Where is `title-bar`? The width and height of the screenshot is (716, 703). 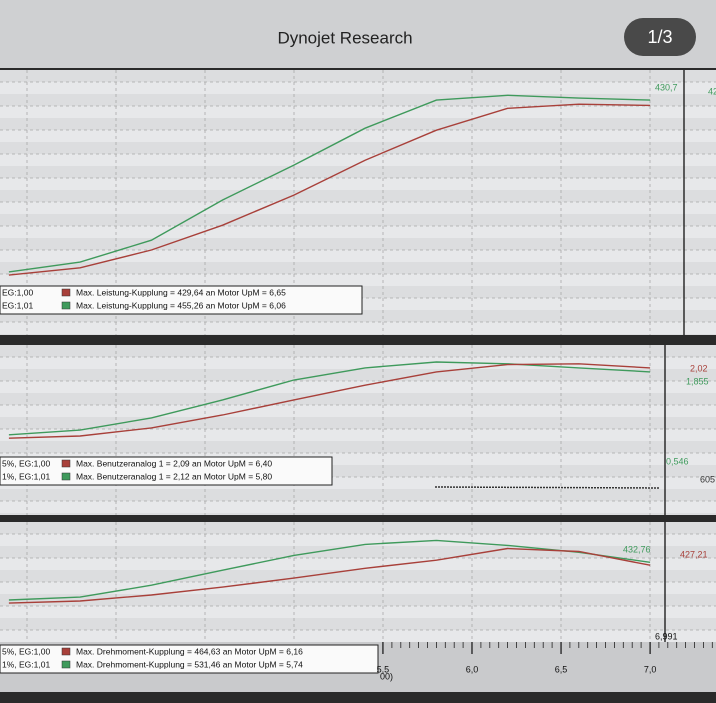
title-bar is located at coordinates (358, 34).